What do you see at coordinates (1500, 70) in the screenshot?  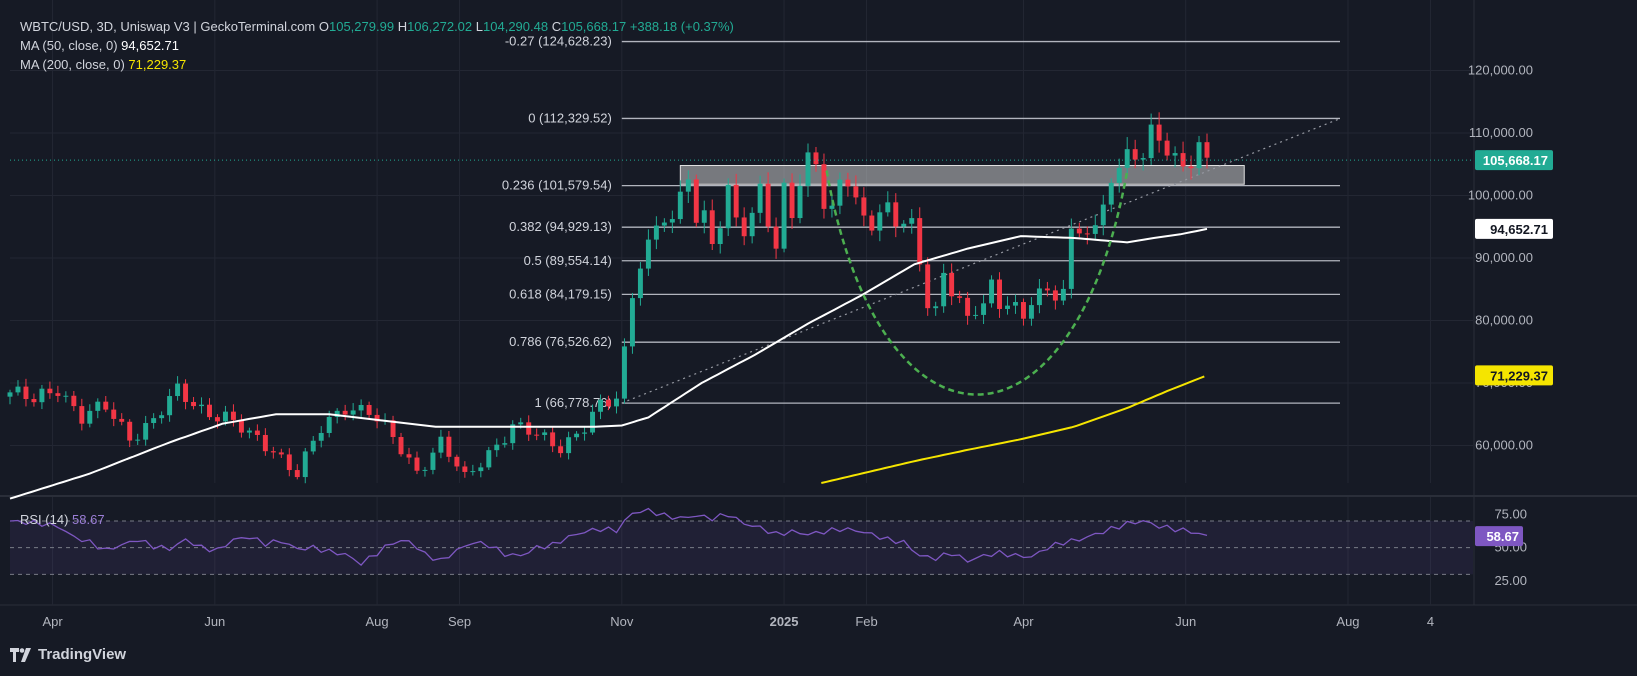 I see `price-axis-tick: 120,000.00` at bounding box center [1500, 70].